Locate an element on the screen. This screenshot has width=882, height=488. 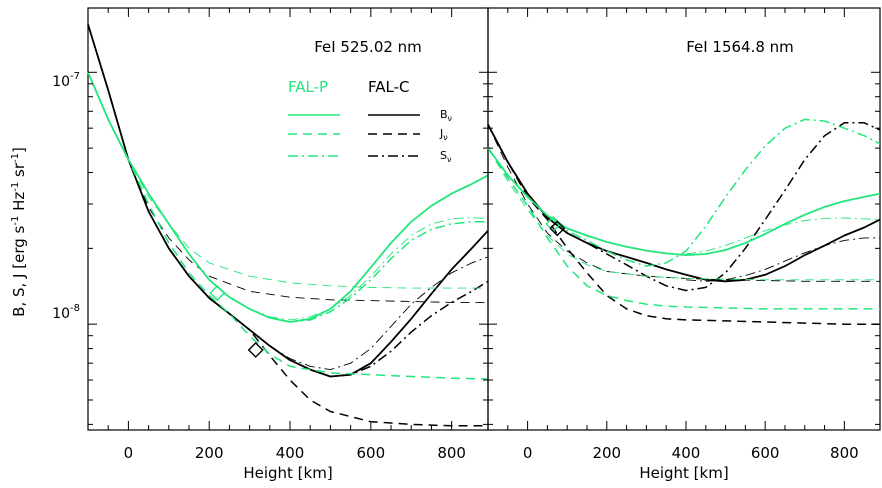
series-line-fal-p-solid is located at coordinates (684, 201).